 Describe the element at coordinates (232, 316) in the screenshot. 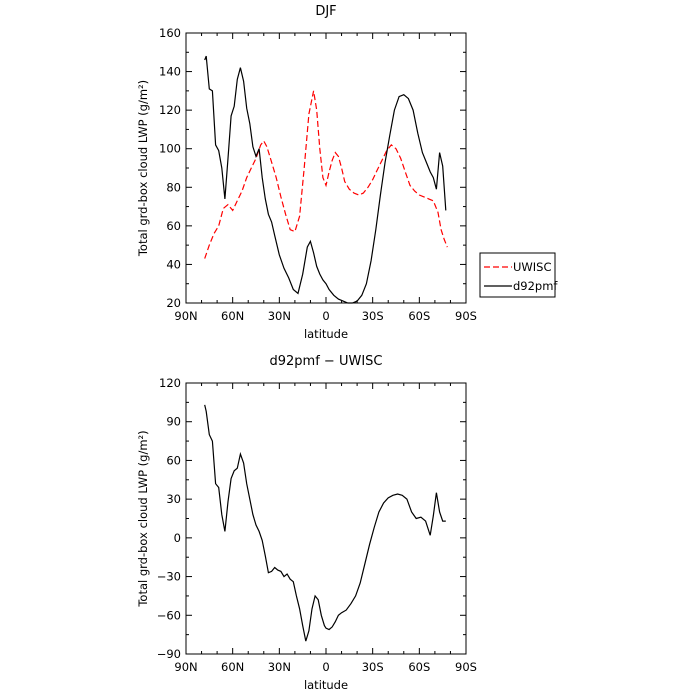

I see `top-x-tick-label: 60N` at that location.